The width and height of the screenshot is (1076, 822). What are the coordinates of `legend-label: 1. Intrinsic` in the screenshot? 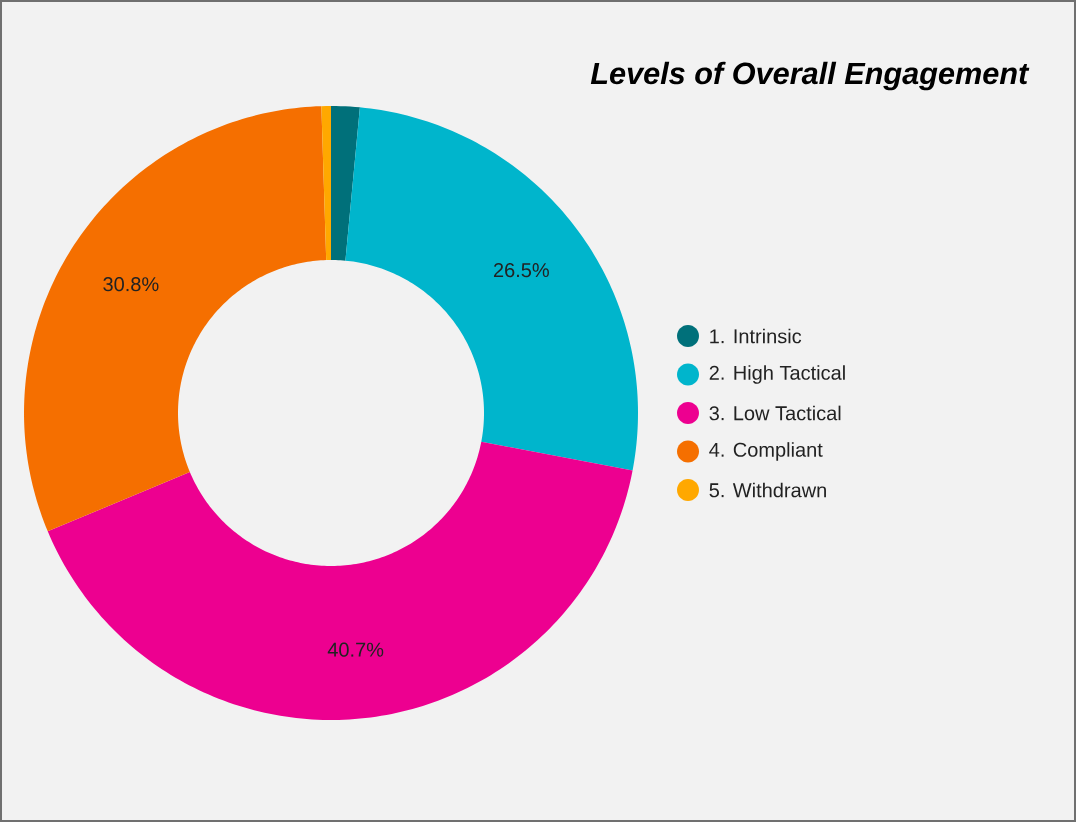 It's located at (756, 336).